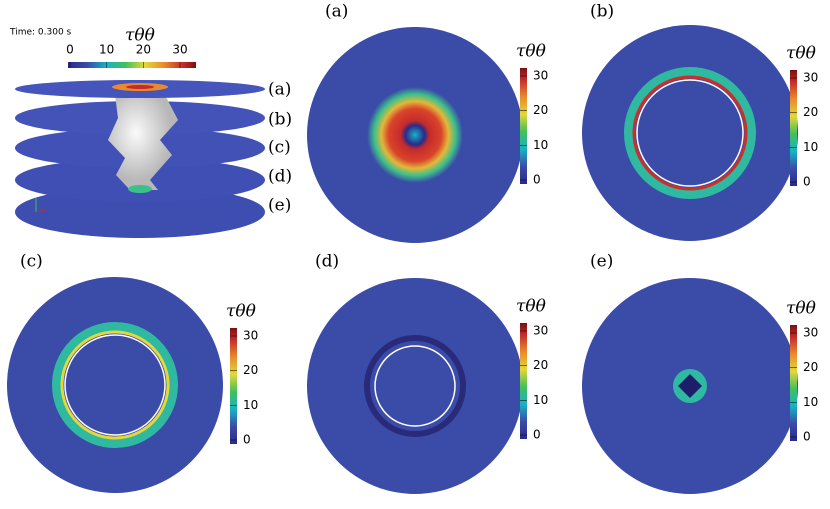 Image resolution: width=830 pixels, height=509 pixels. I want to click on slice-label: (e), so click(279, 206).